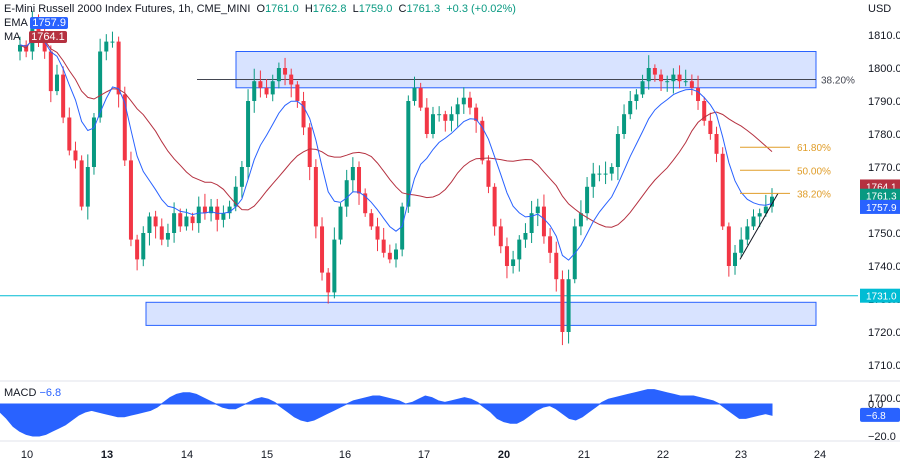 The image size is (900, 464). What do you see at coordinates (884, 234) in the screenshot?
I see `y-tick-label: 1750.0` at bounding box center [884, 234].